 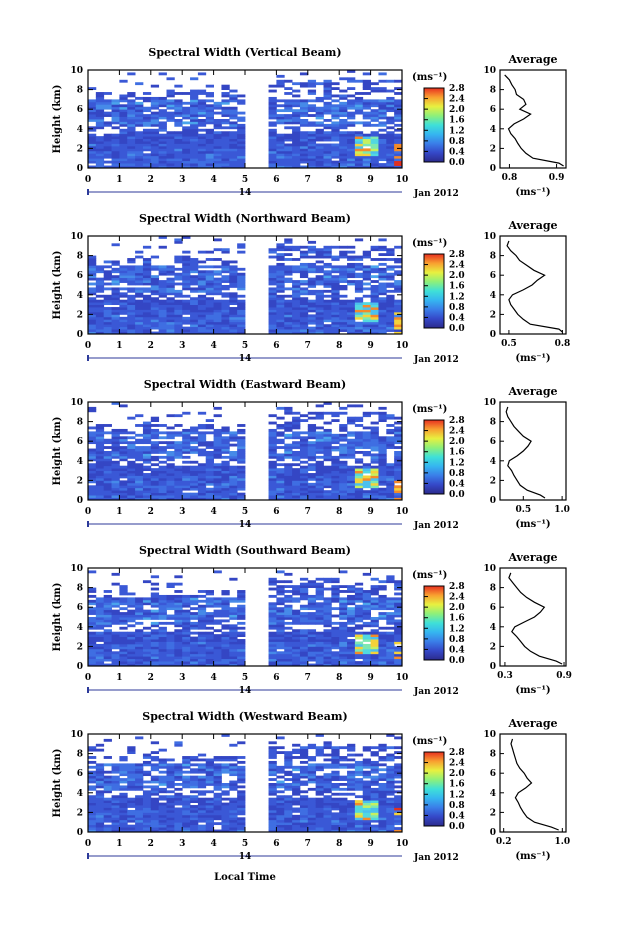 I want to click on colorbar-tick-label: 2.4, so click(x=457, y=432).